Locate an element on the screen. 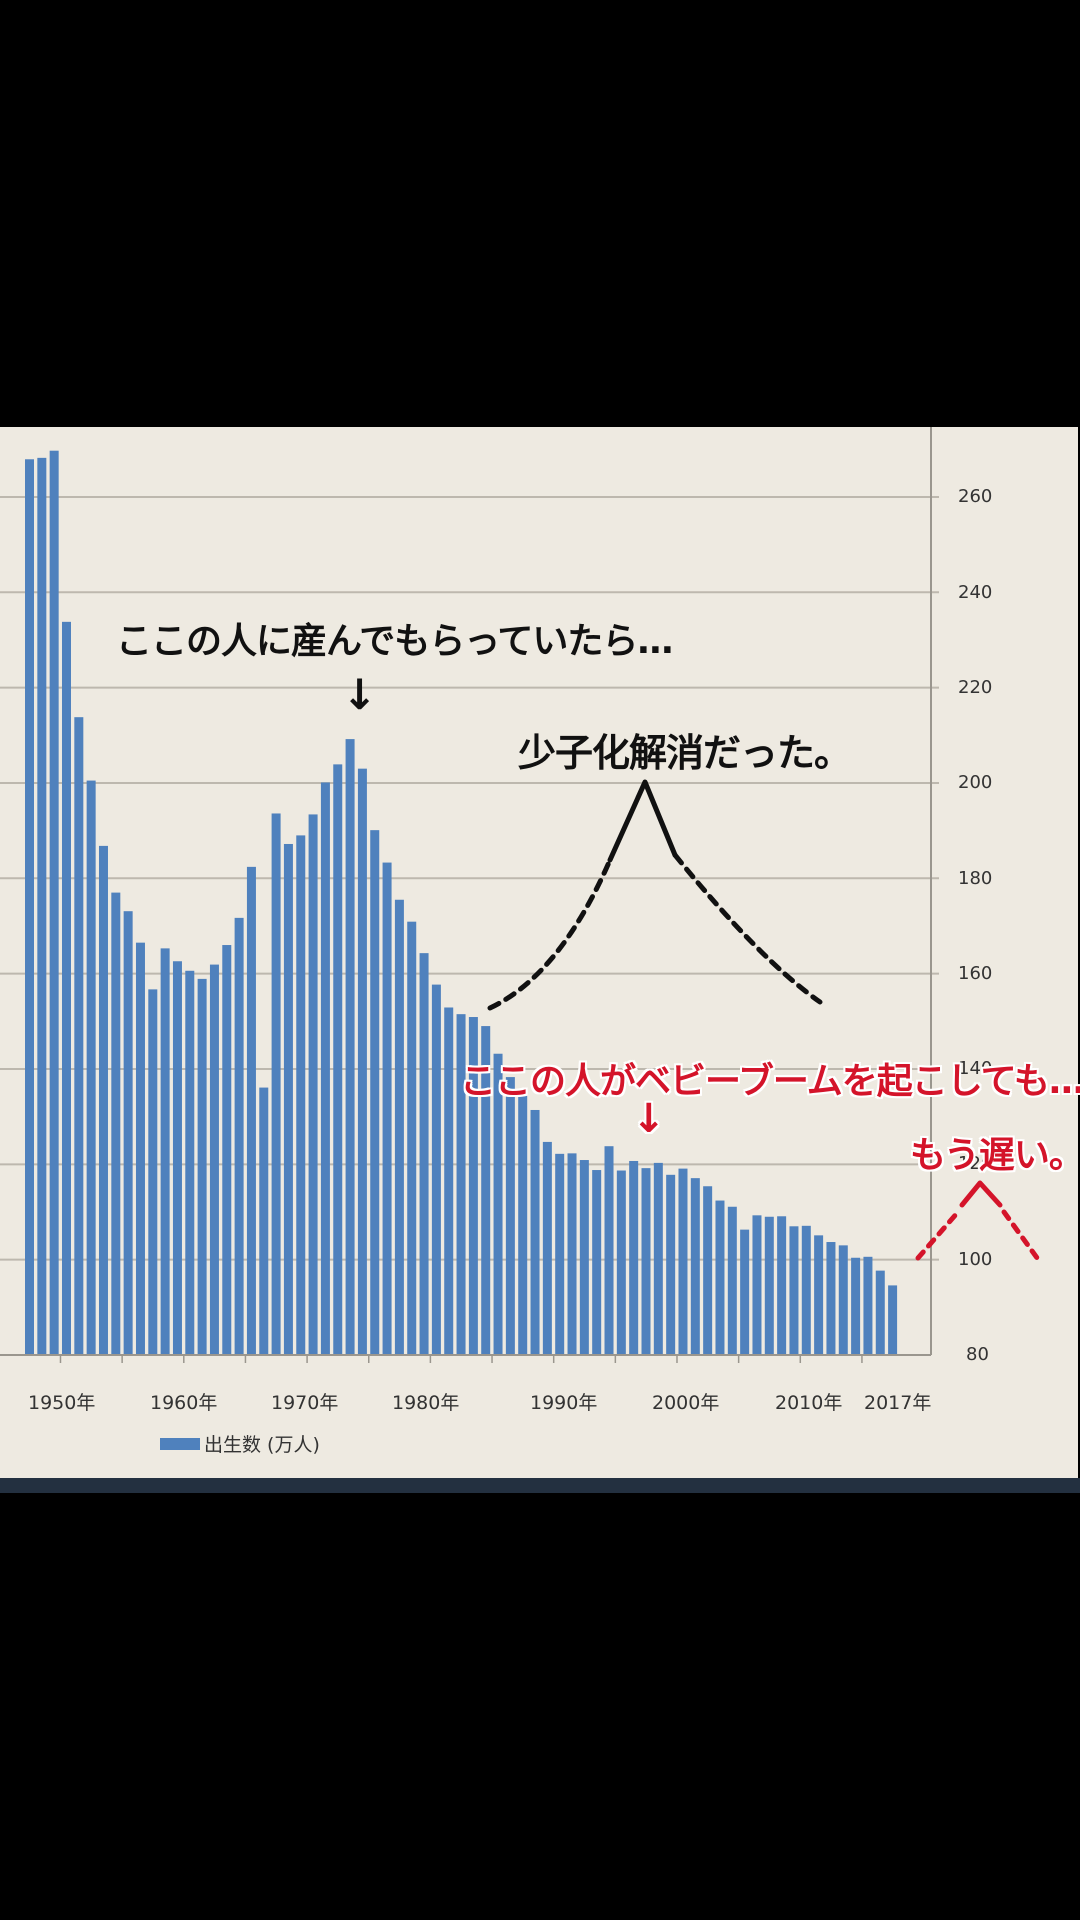  x-tick-label: 1960年 is located at coordinates (184, 1403).